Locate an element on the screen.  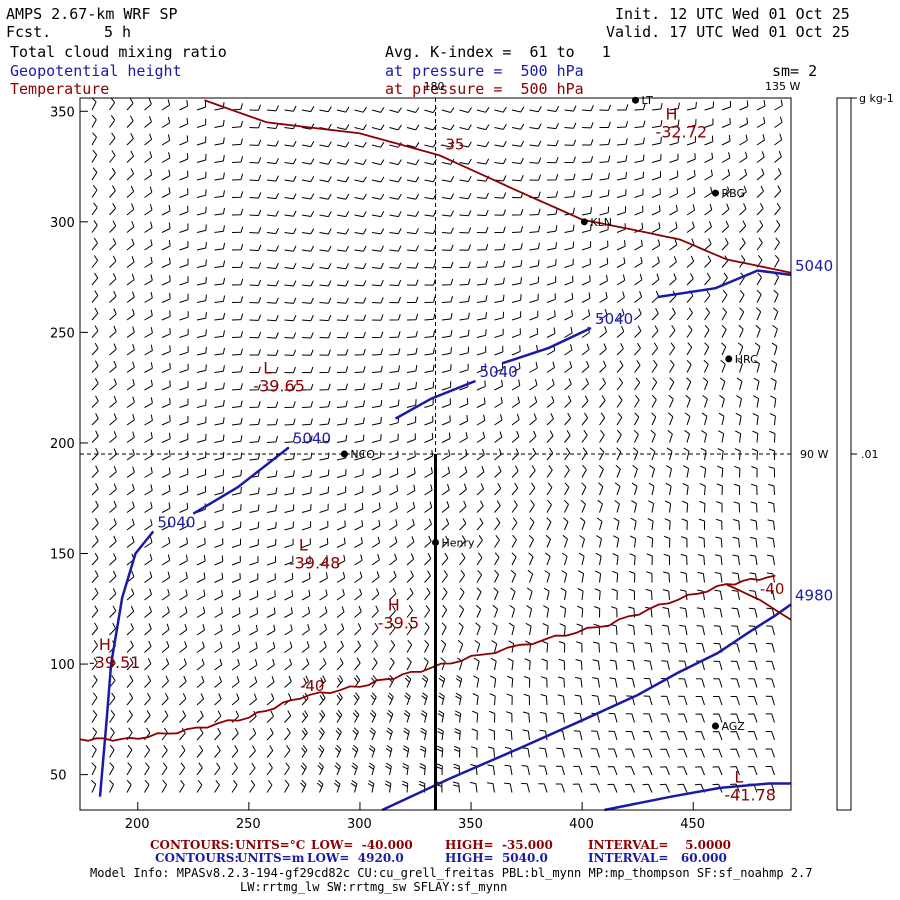
y-tick-label: 350 is located at coordinates (62, 112).